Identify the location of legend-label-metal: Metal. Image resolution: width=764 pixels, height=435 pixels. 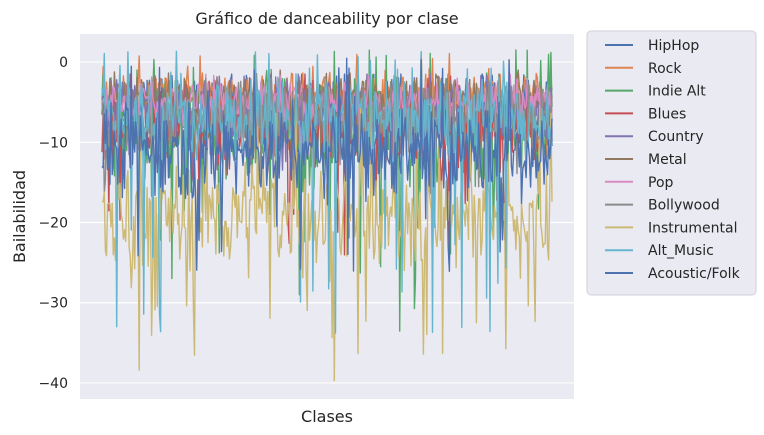
(667, 160).